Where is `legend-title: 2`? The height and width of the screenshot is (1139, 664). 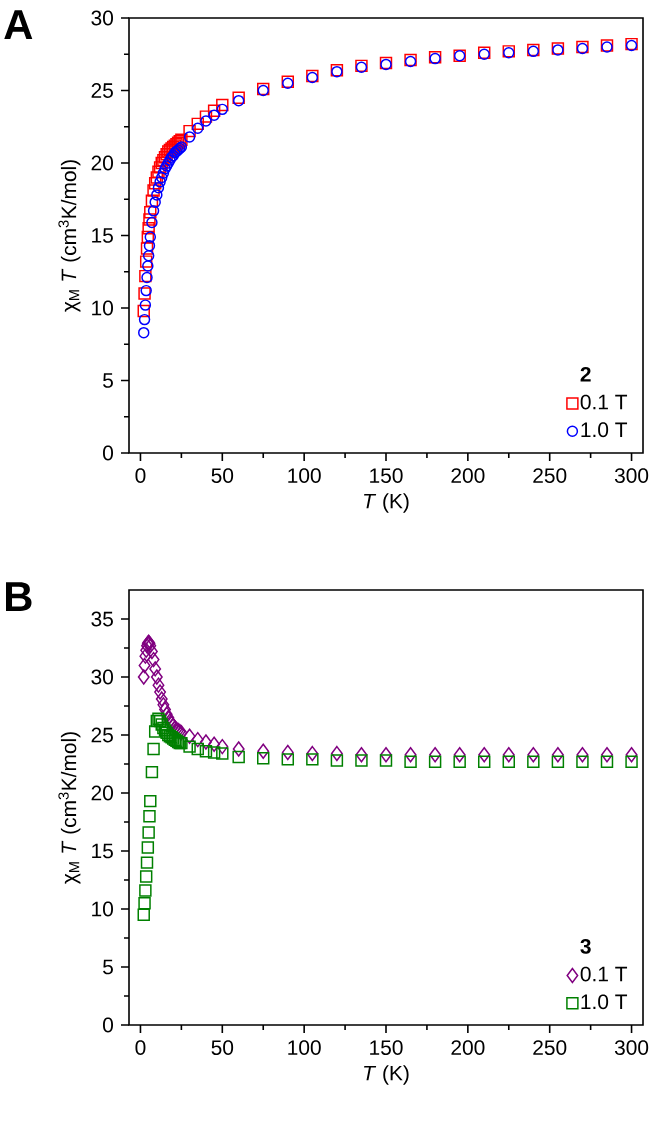 legend-title: 2 is located at coordinates (585, 374).